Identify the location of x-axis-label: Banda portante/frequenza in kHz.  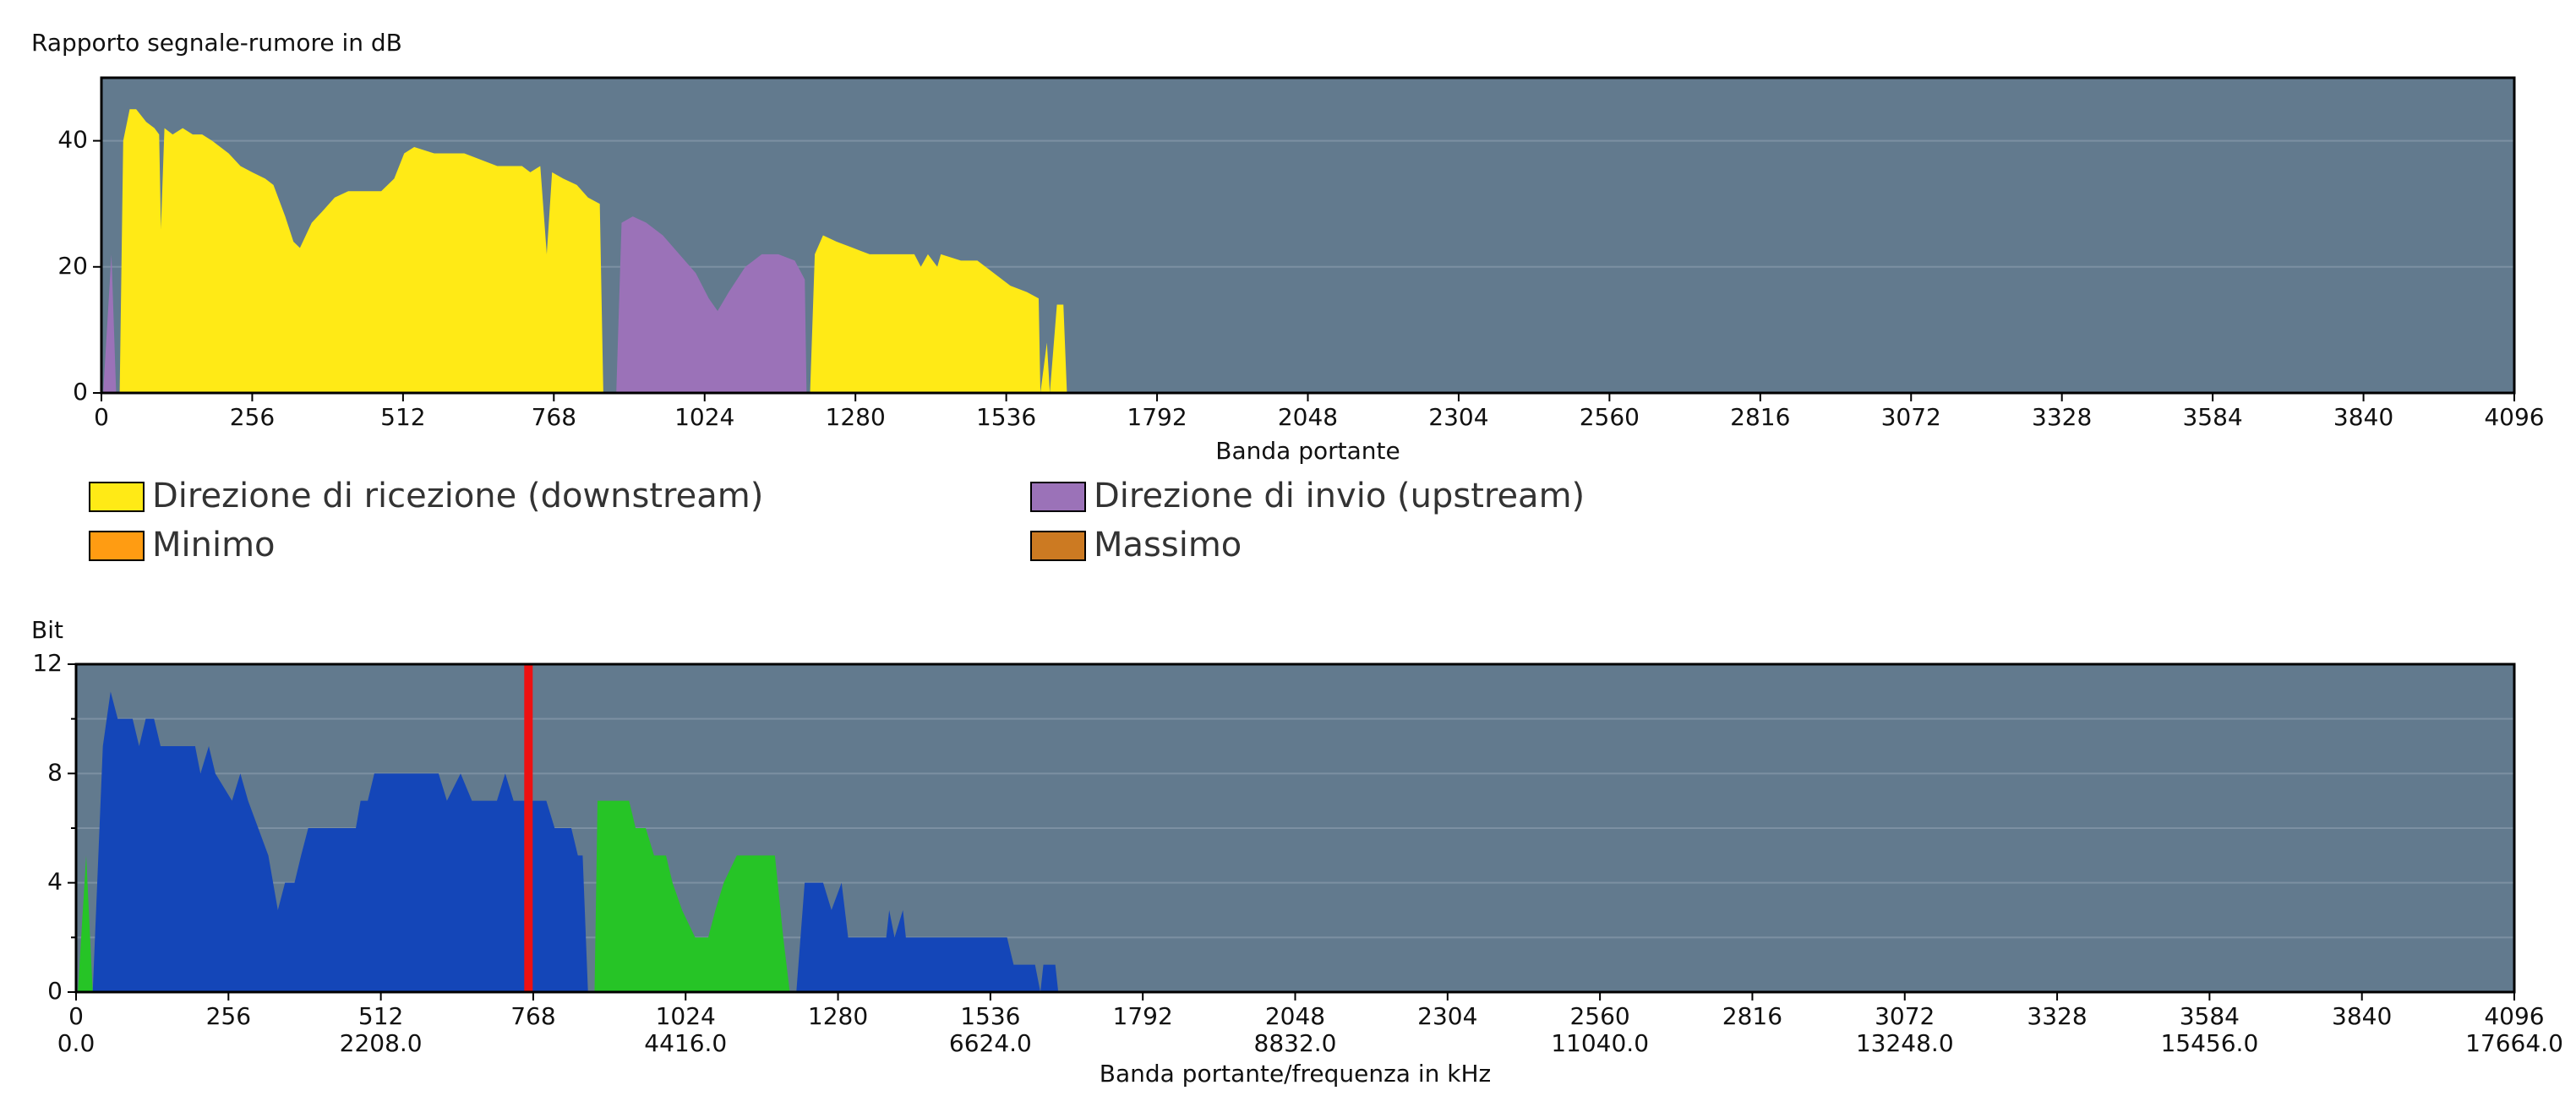
(1296, 1074).